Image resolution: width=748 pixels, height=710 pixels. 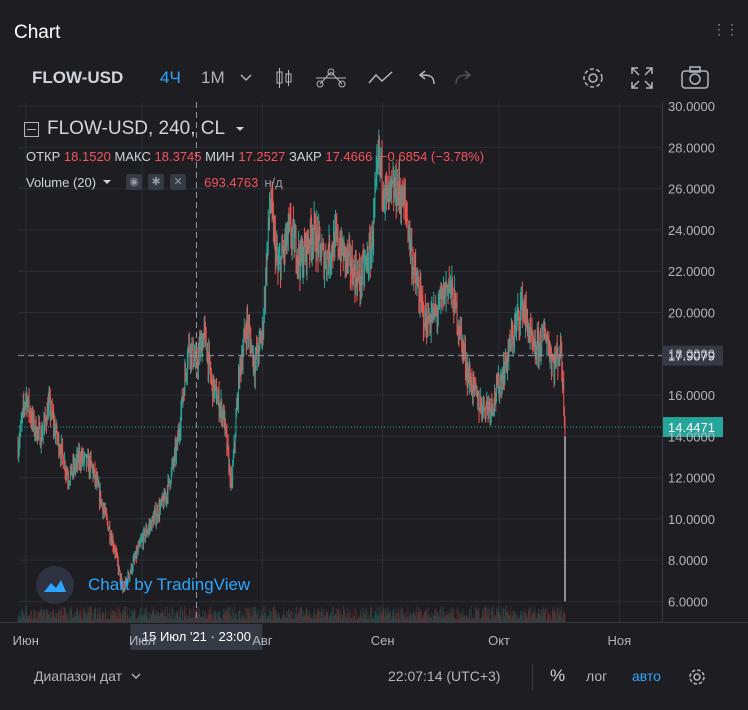 I want to click on x-tick-label: Авг, so click(x=262, y=640).